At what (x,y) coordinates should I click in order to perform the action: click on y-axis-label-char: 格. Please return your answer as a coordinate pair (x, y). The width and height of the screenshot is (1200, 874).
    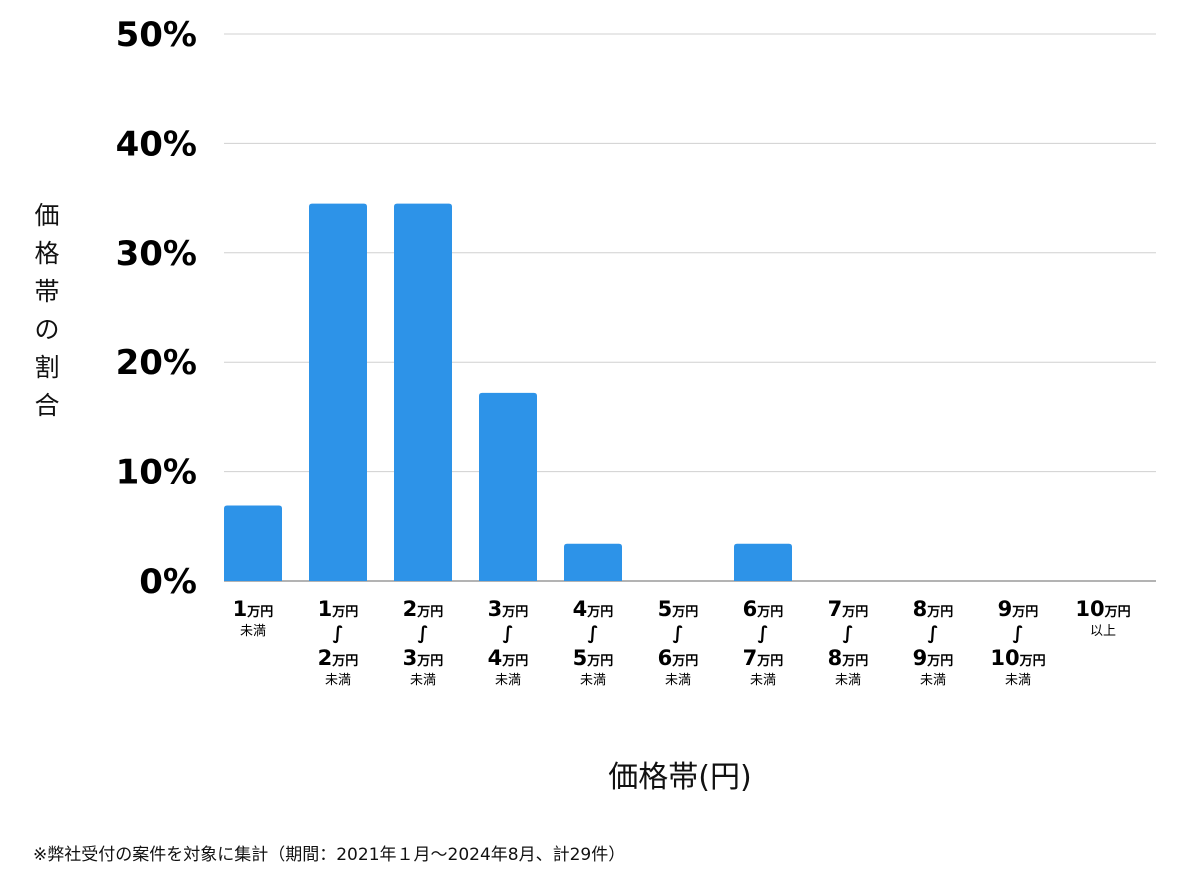
    Looking at the image, I should click on (47, 253).